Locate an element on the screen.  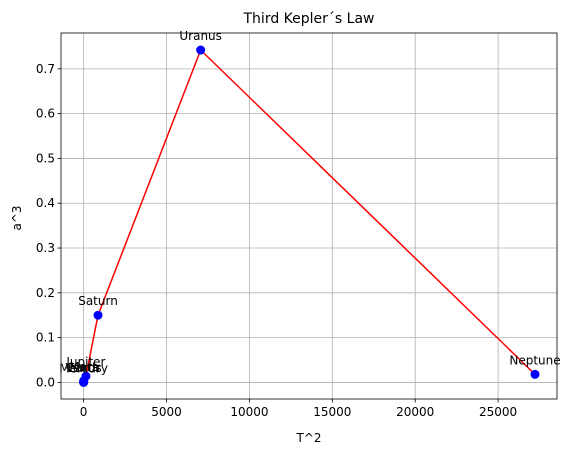
y-axis-label: a^3 is located at coordinates (17, 217).